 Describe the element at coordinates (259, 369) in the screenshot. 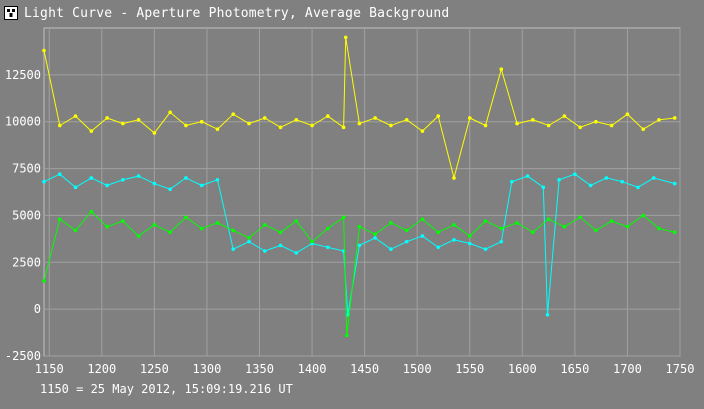

I see `x-tick-label: 1350` at that location.